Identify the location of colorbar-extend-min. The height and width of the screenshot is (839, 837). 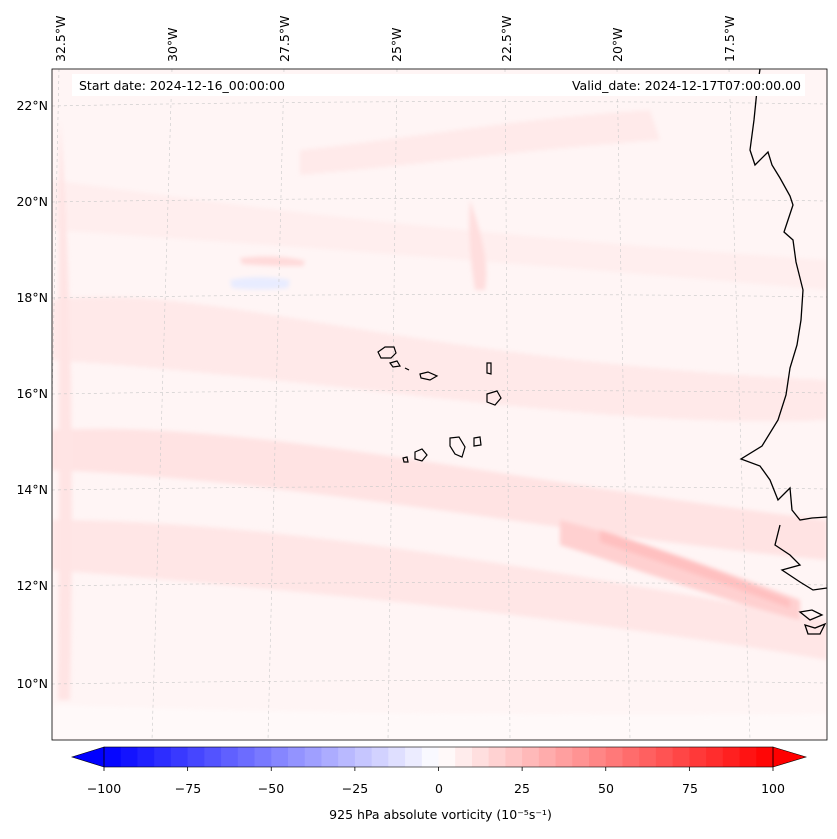
(87, 757).